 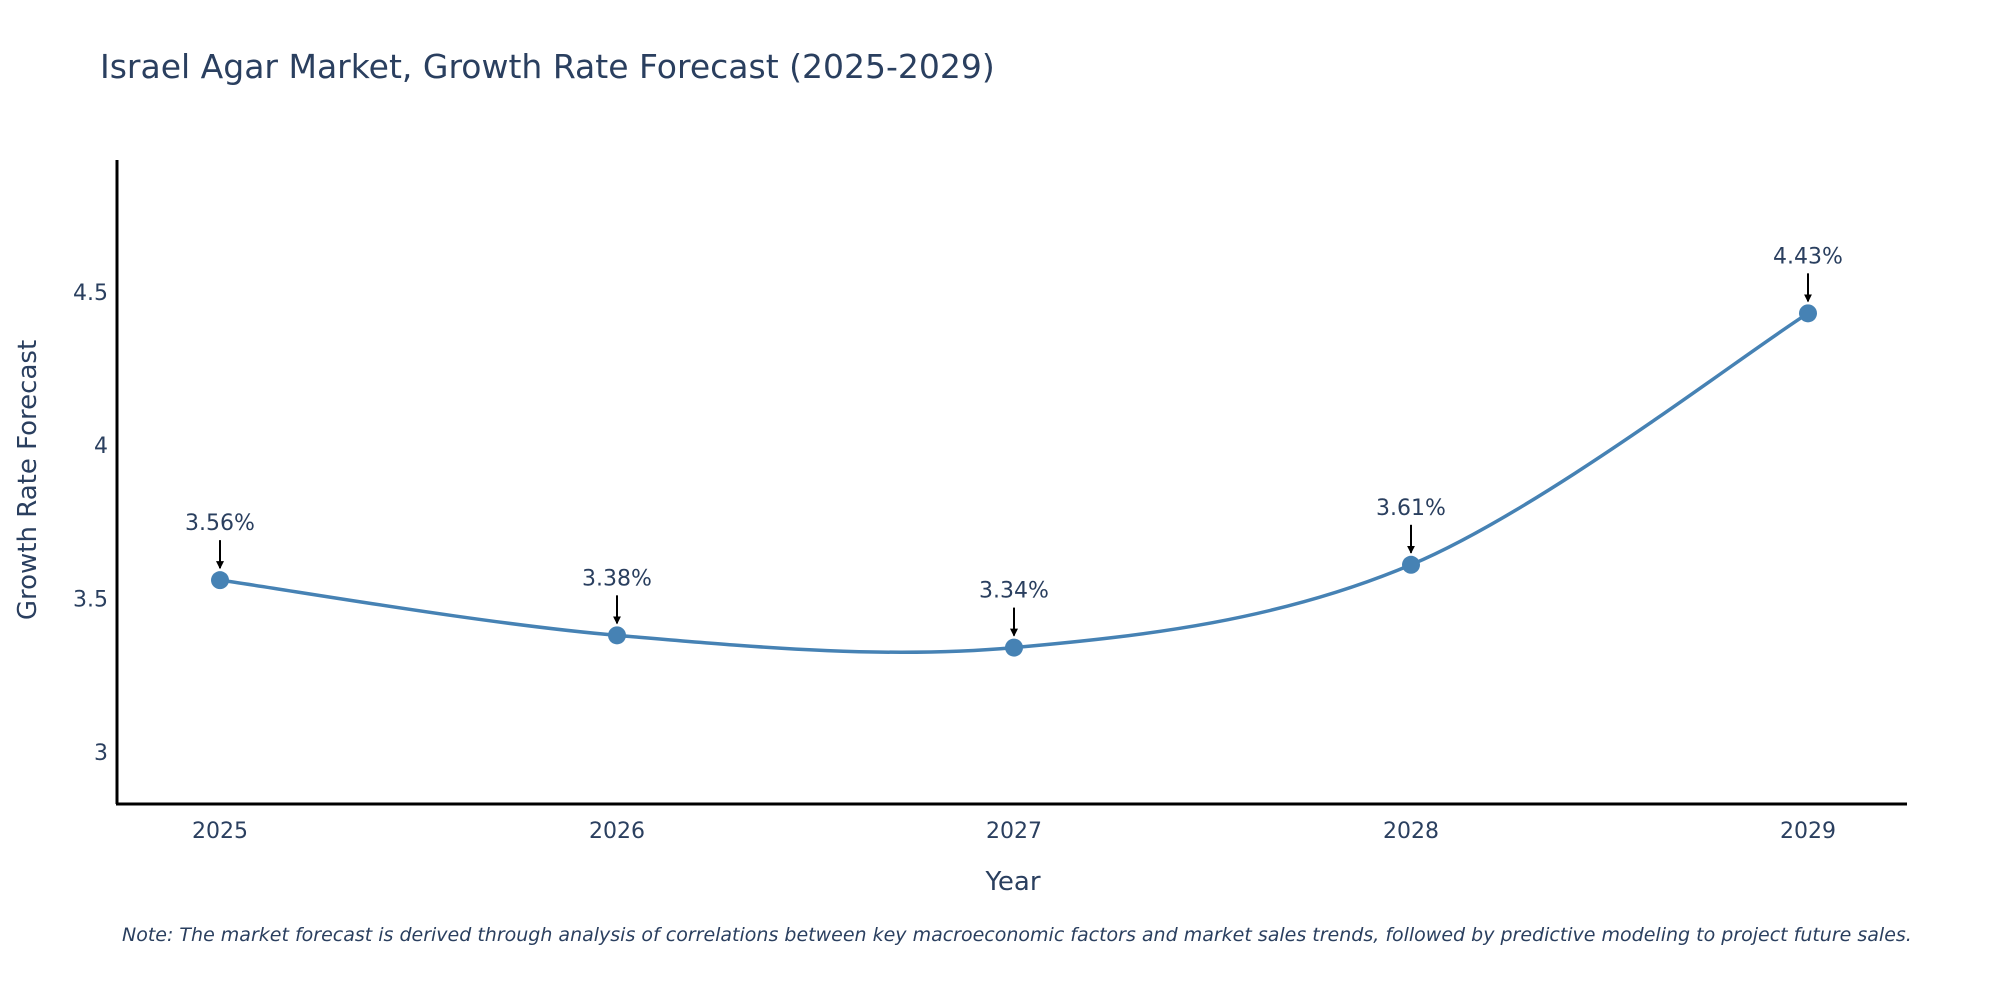 What do you see at coordinates (90, 523) in the screenshot?
I see `y-axis-ticks: 3 3.5 4 4.5` at bounding box center [90, 523].